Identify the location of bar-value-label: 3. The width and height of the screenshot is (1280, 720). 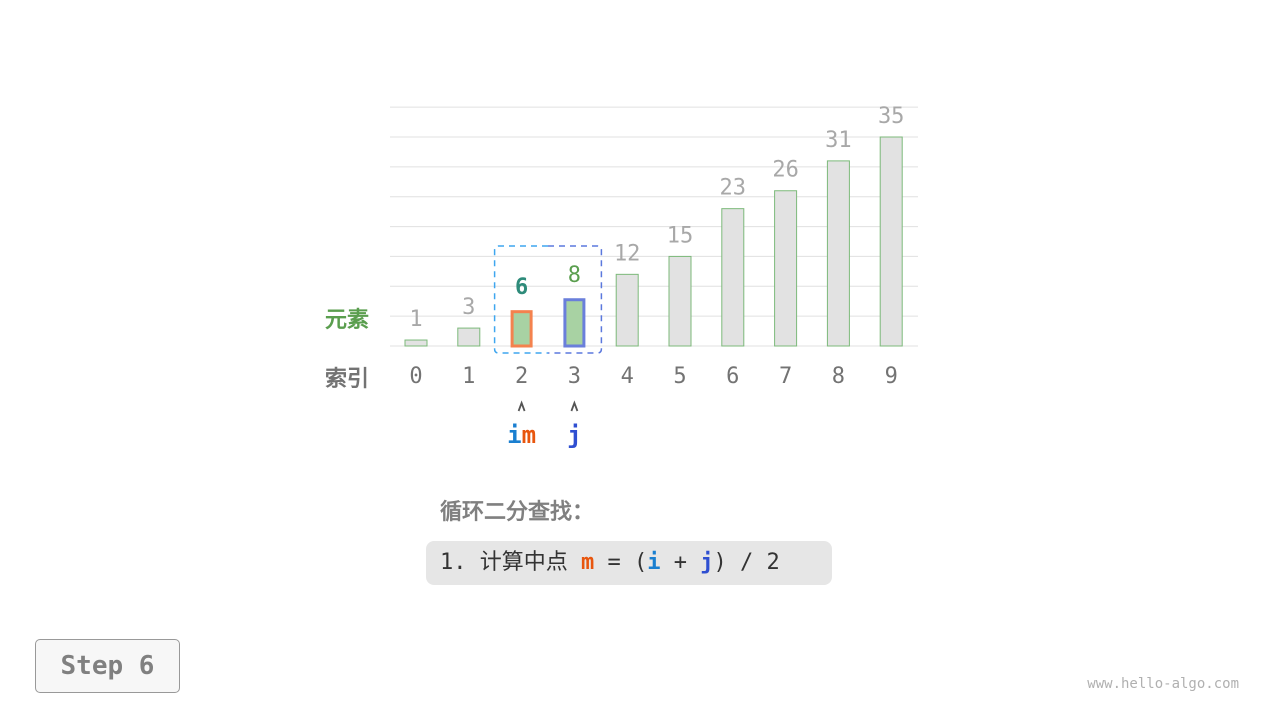
(468, 307).